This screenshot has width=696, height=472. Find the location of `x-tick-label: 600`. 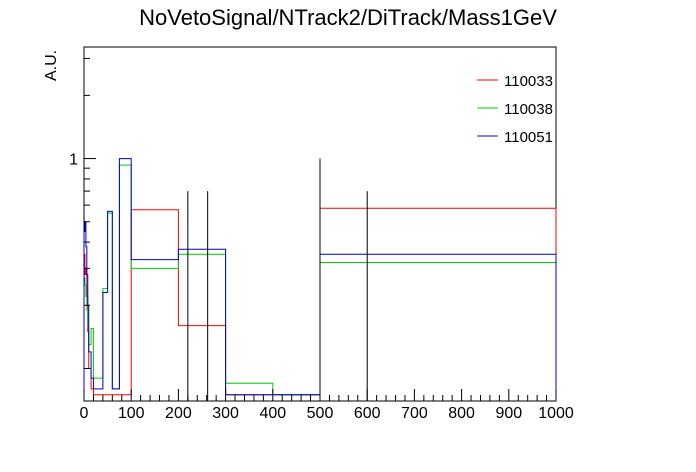

x-tick-label: 600 is located at coordinates (367, 413).